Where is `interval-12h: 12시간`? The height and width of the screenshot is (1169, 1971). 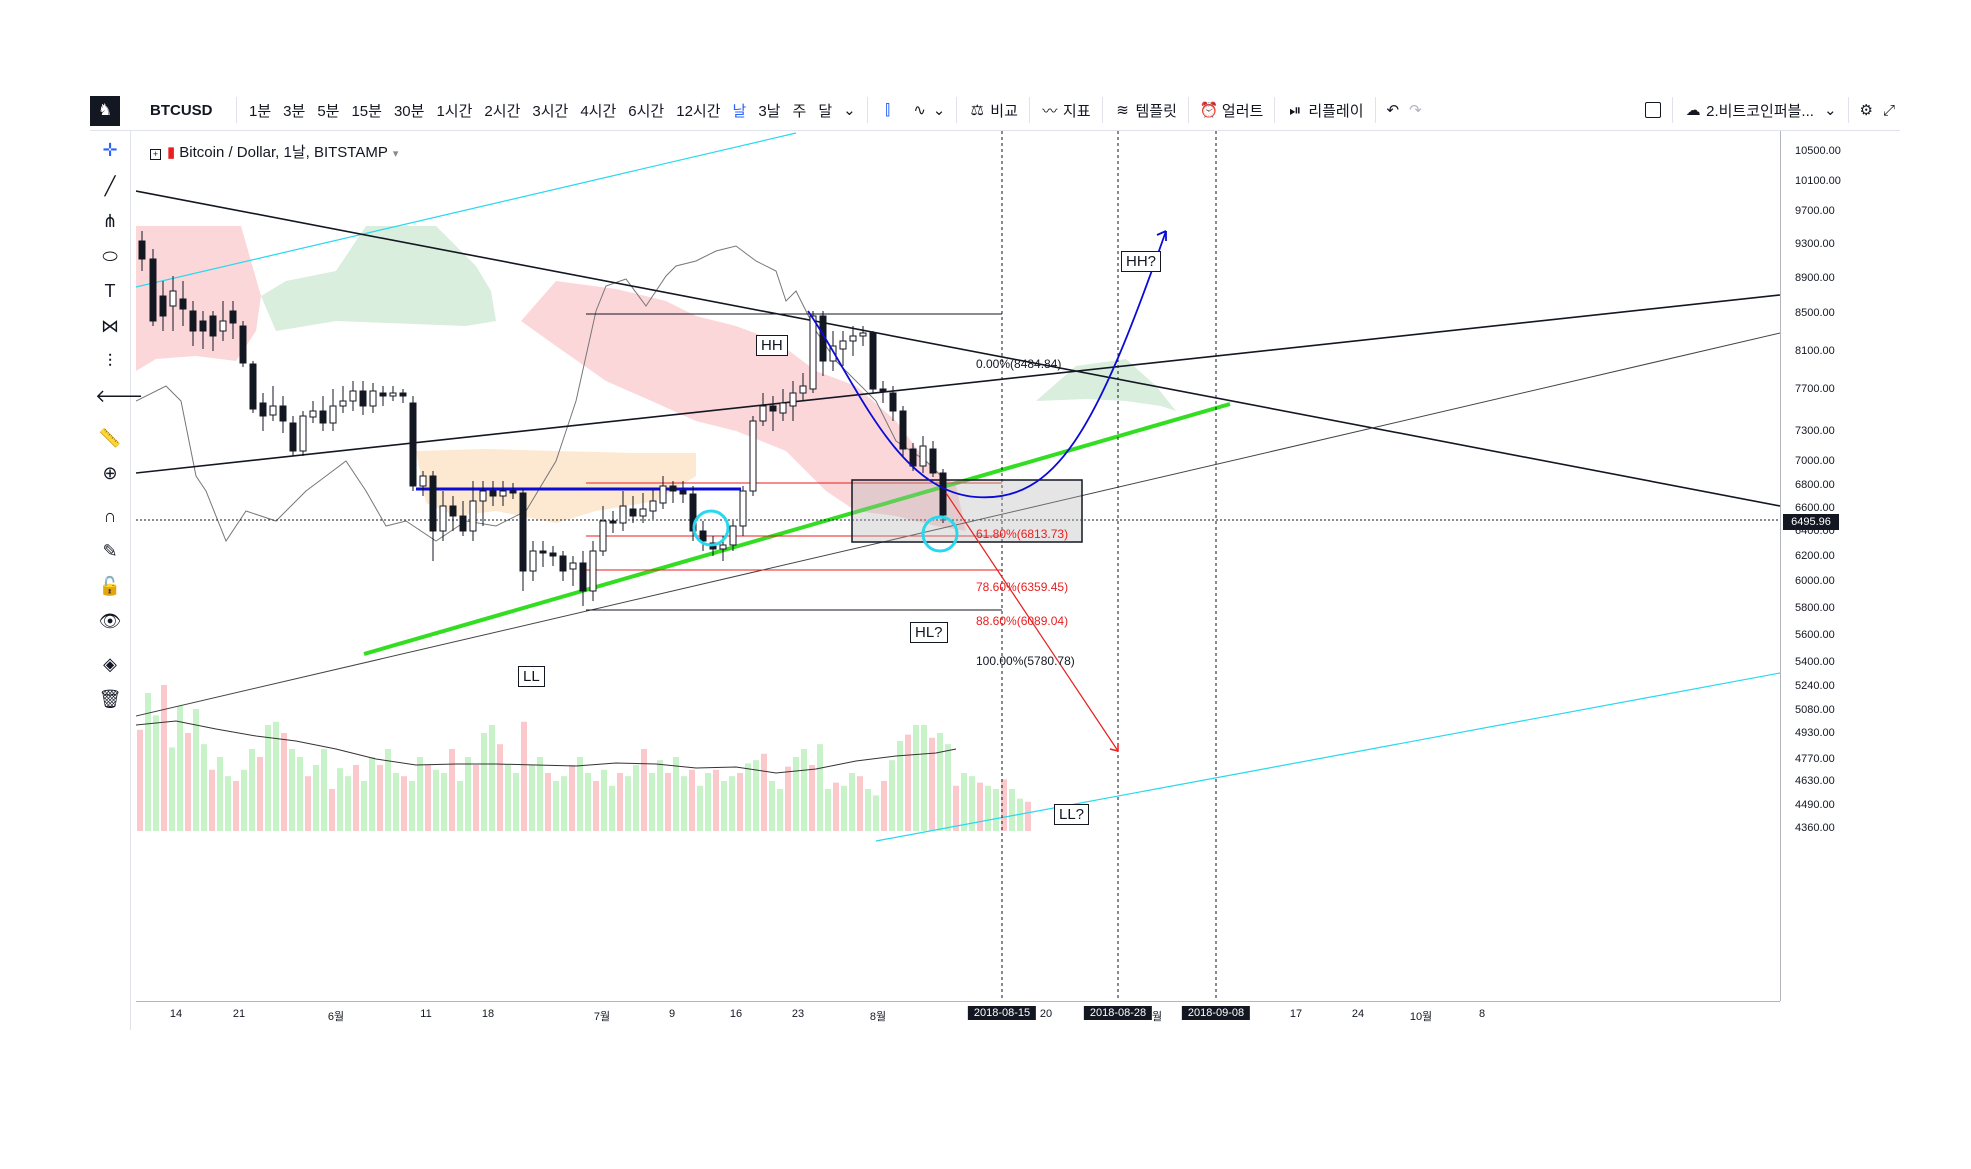
interval-12h: 12시간 is located at coordinates (698, 111).